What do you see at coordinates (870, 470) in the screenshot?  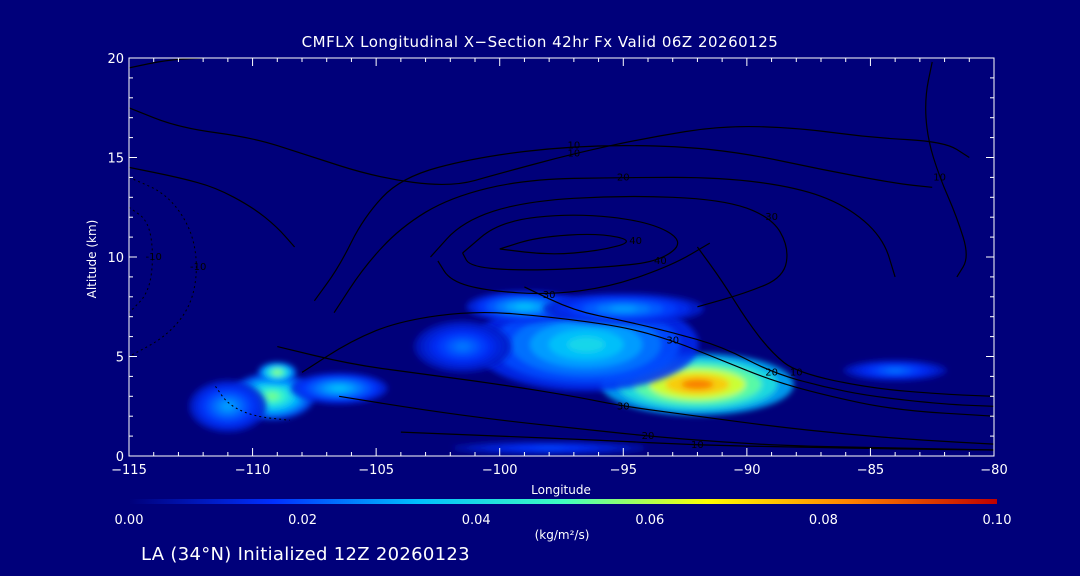 I see `x-tick-label: −85` at bounding box center [870, 470].